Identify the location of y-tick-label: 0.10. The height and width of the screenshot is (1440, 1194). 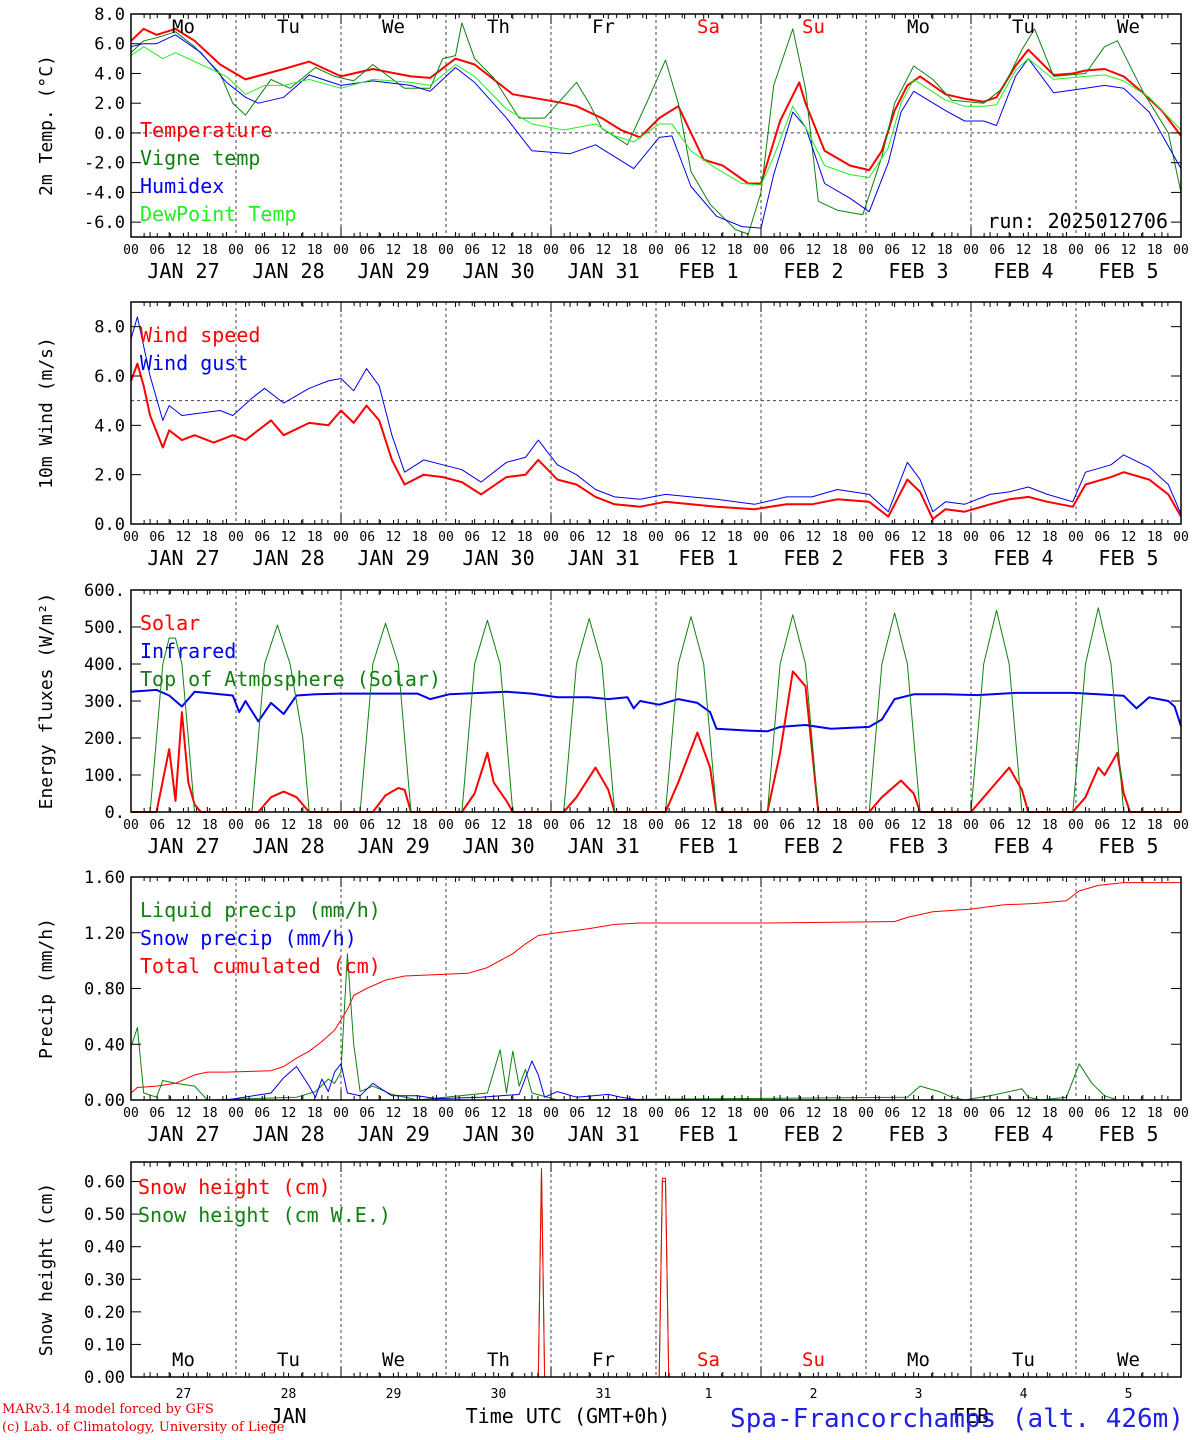
(104, 1345).